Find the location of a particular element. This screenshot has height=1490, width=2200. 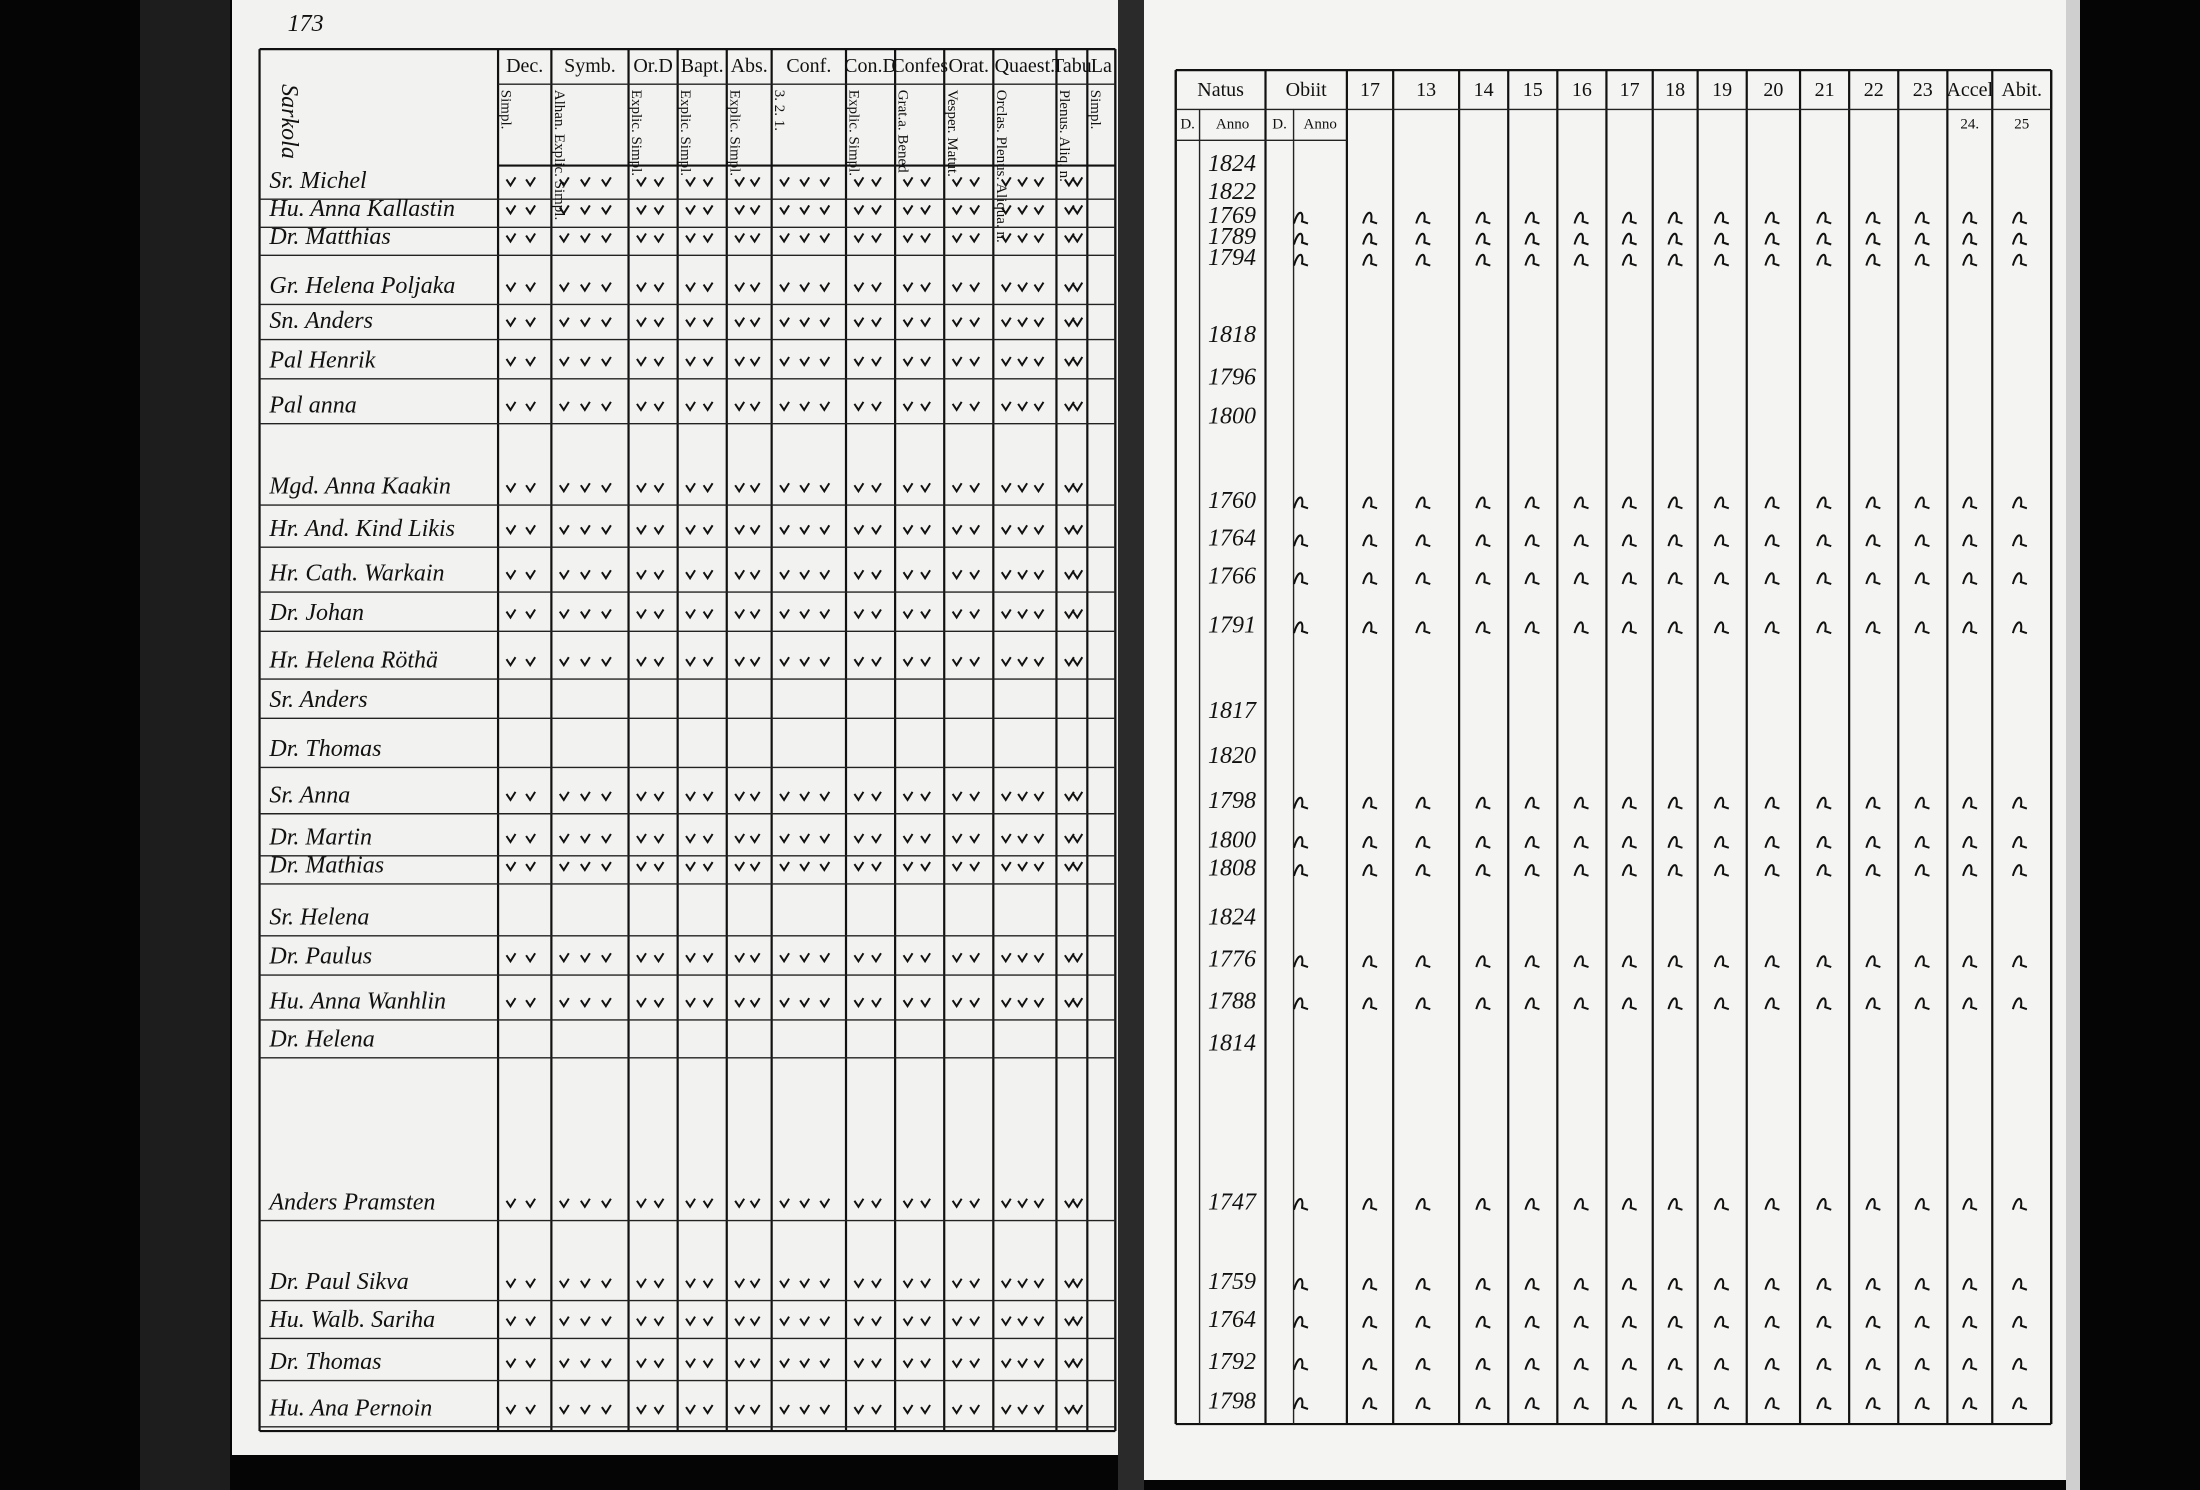

column-header: 16 is located at coordinates (1582, 90).